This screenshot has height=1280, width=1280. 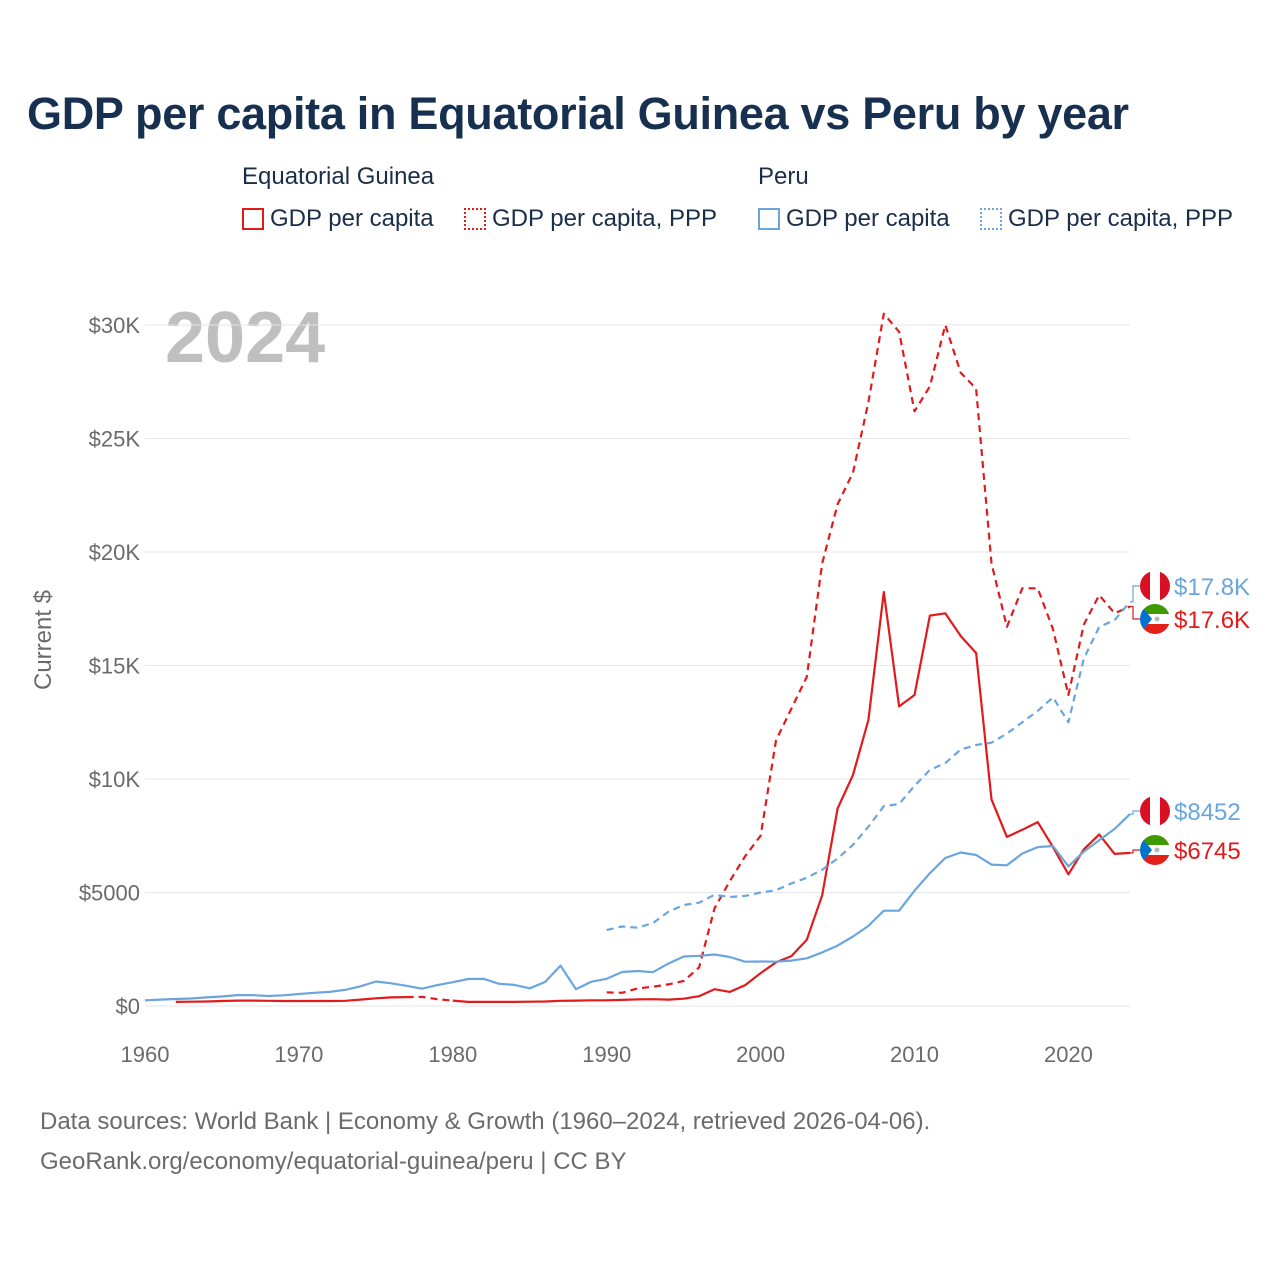 I want to click on legend-eg-ppp: GDP per capita, PPP, so click(x=590, y=219).